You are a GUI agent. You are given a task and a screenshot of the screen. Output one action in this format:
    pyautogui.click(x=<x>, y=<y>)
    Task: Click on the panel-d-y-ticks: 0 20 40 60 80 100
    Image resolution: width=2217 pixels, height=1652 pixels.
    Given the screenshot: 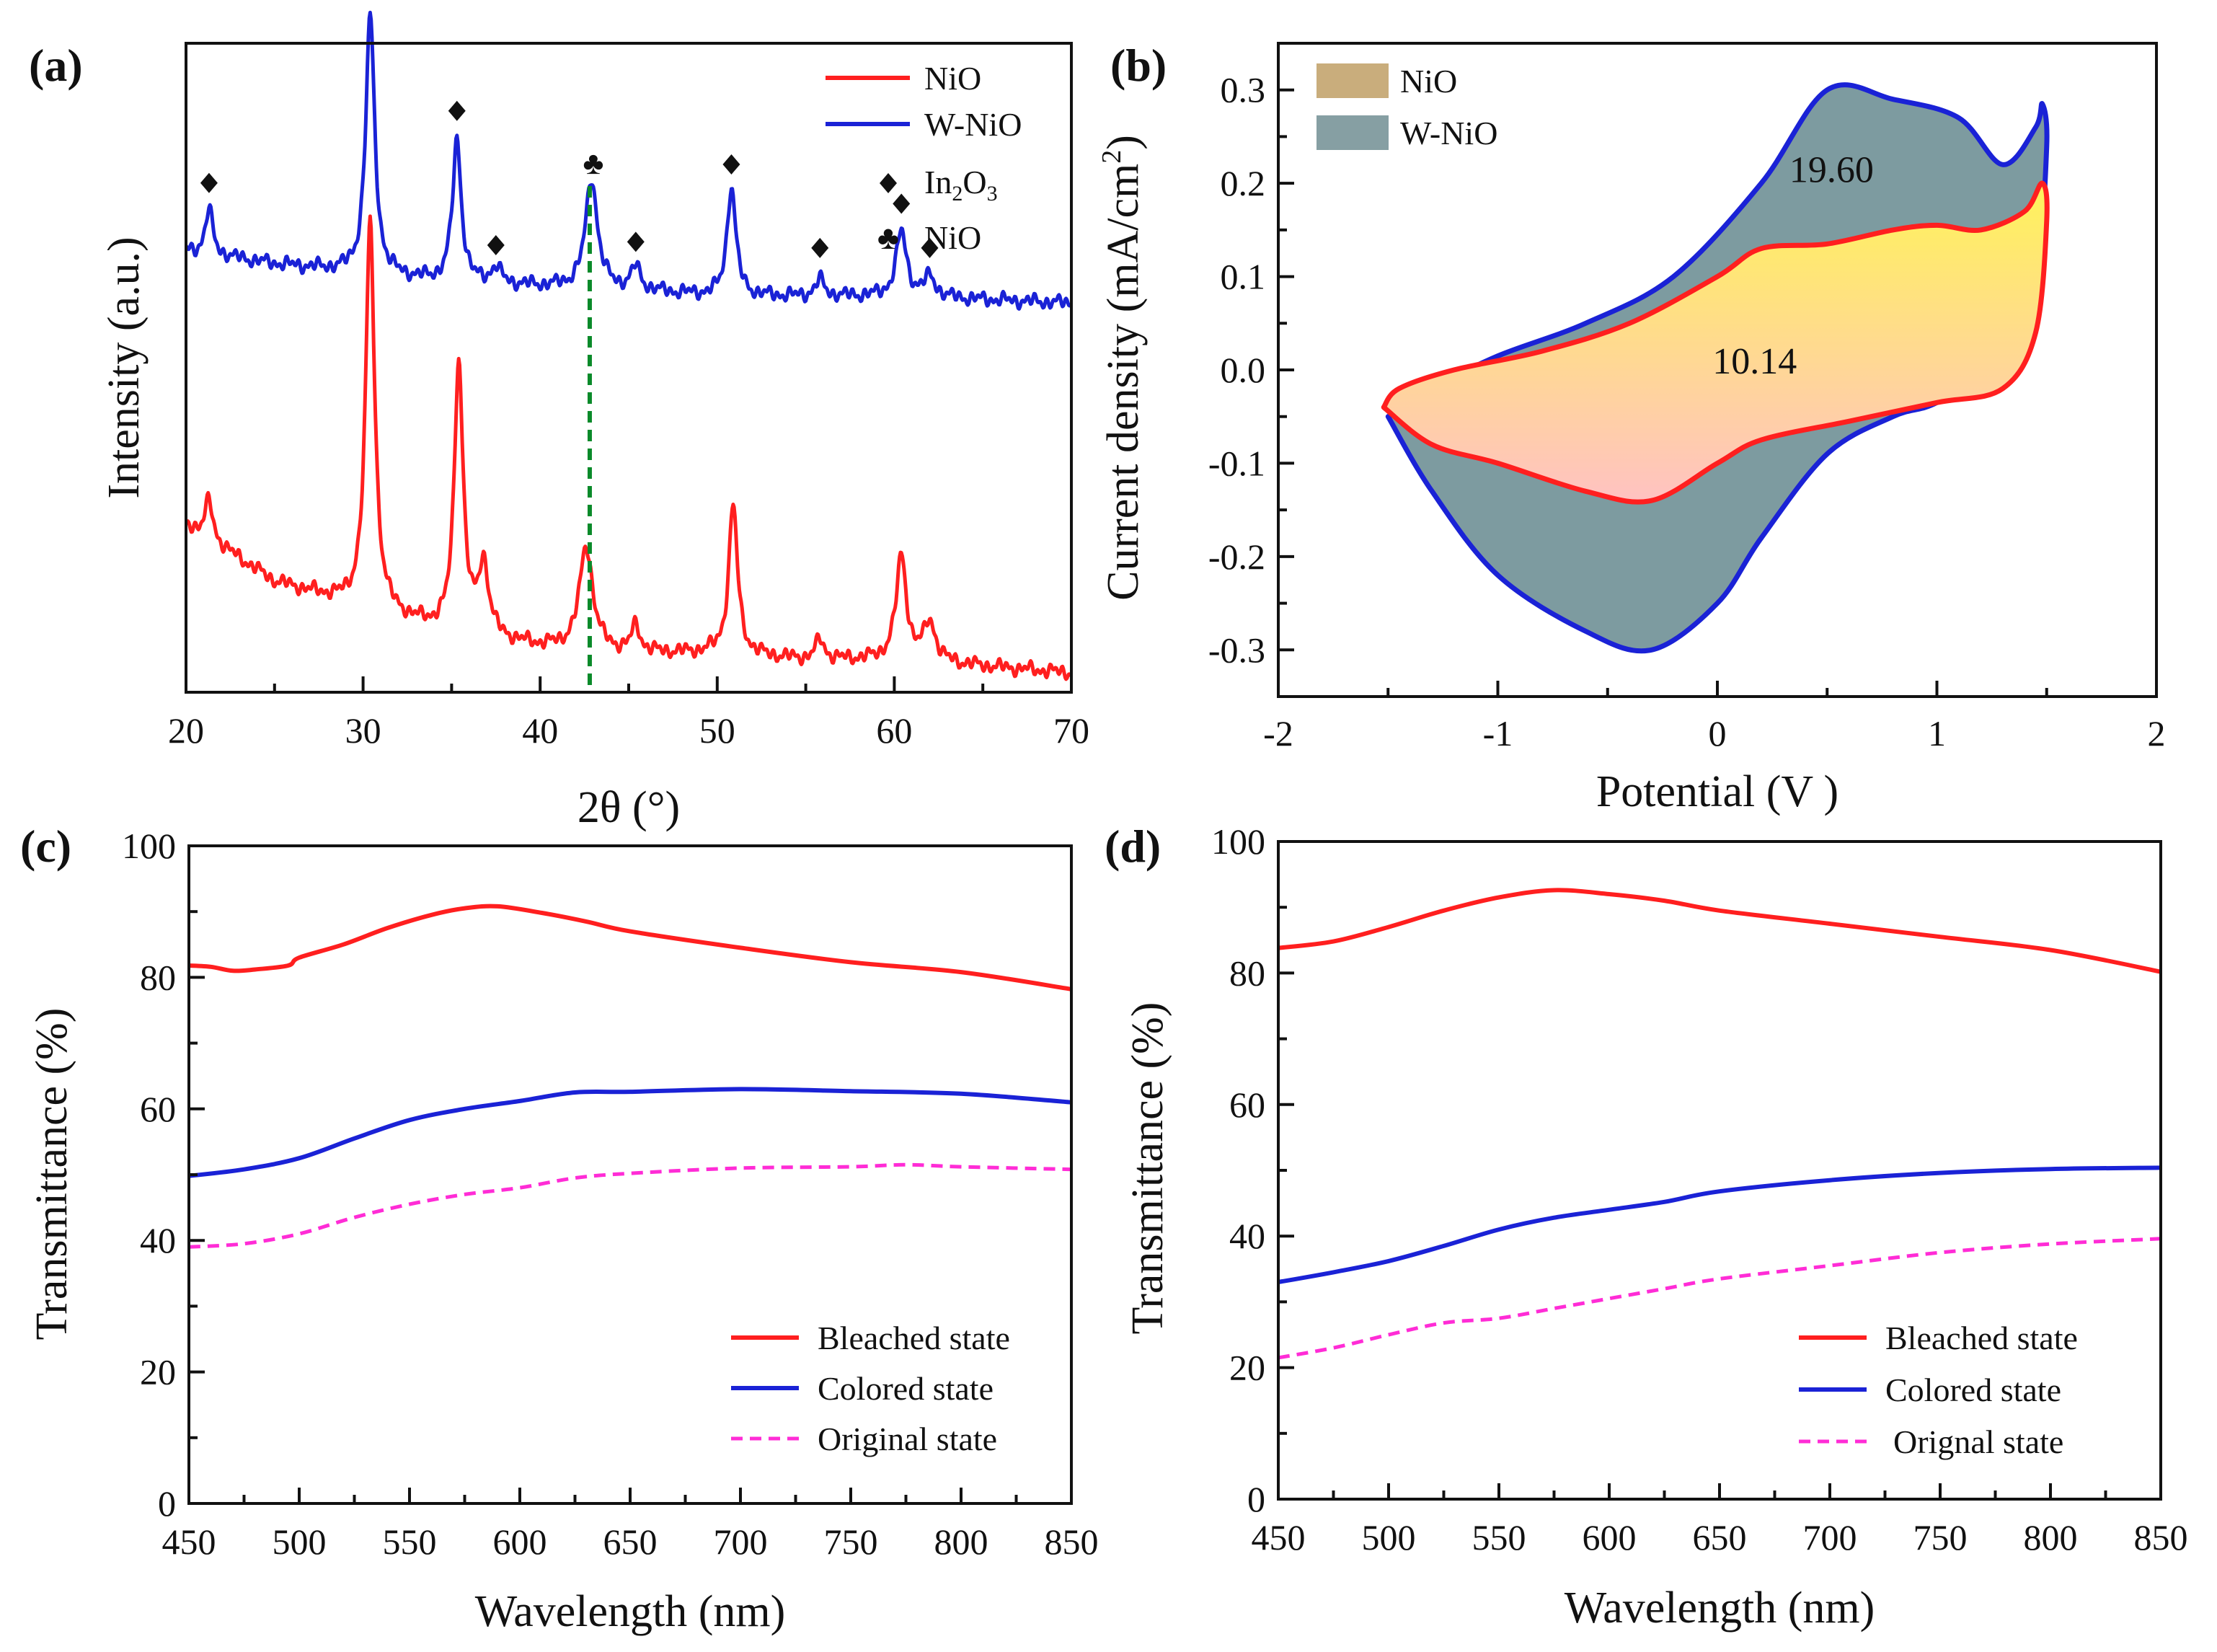 What is the action you would take?
    pyautogui.click(x=1252, y=1170)
    